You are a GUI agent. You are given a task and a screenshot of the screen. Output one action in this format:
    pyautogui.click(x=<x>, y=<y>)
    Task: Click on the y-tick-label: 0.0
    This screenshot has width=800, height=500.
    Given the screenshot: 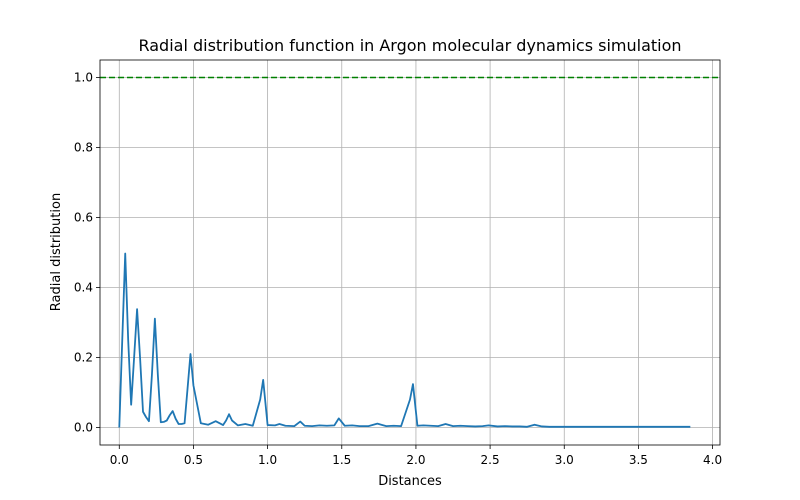 What is the action you would take?
    pyautogui.click(x=83, y=428)
    